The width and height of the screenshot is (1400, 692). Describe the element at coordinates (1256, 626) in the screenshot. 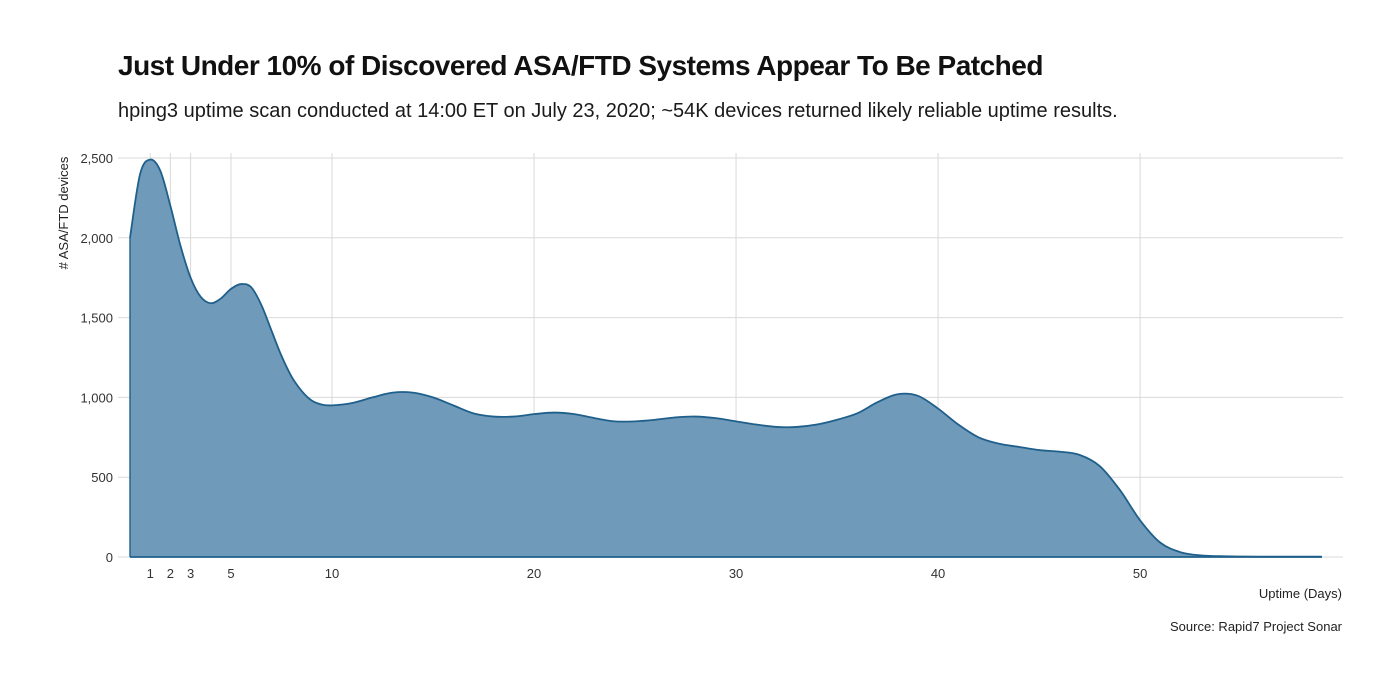

I see `chart-caption: Source: Rapid7 Project Sonar` at that location.